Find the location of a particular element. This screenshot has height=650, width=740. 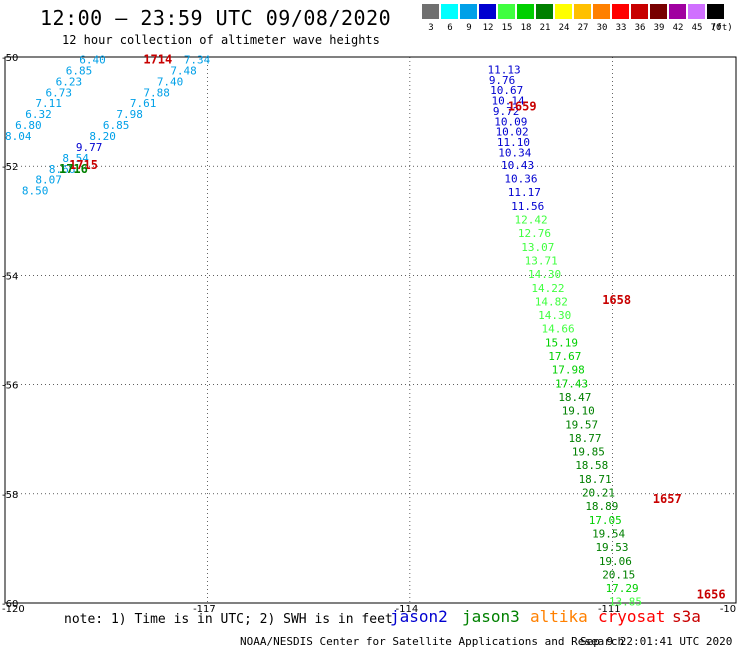

wave-height-value: 9.72 is located at coordinates (506, 111).